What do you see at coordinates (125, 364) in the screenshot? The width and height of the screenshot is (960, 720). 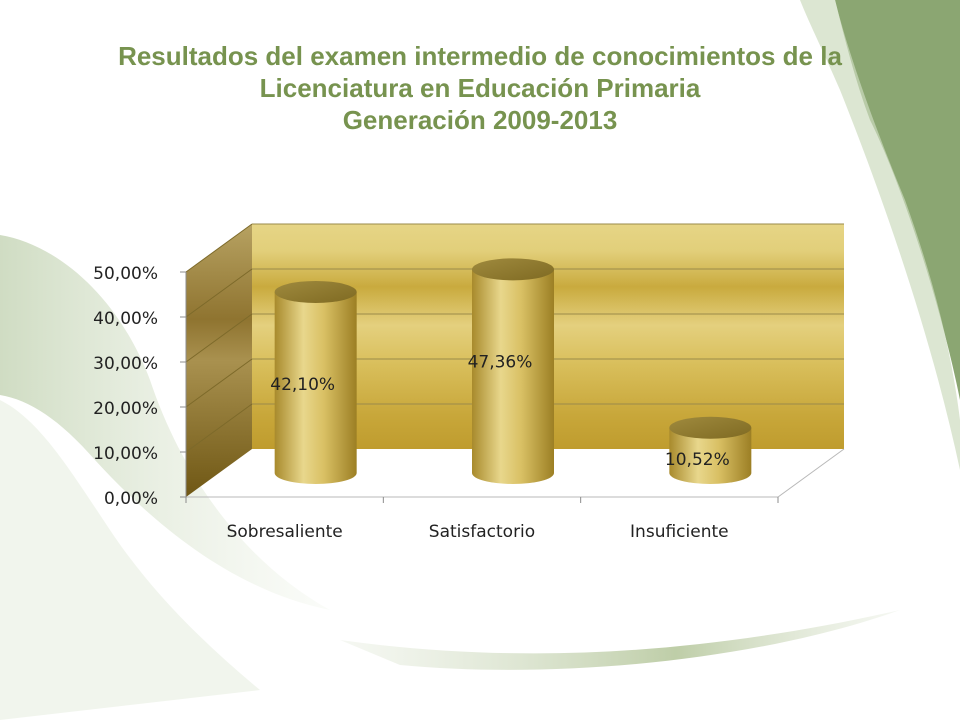 I see `y-tick-label: 30,00%` at bounding box center [125, 364].